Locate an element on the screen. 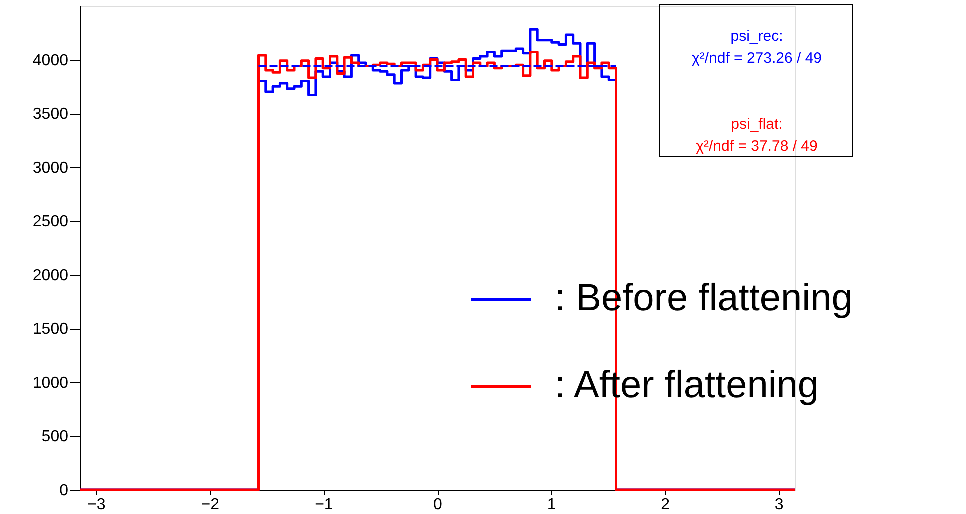  annotation: χ²/ndf = 273.26 / 49 is located at coordinates (757, 58).